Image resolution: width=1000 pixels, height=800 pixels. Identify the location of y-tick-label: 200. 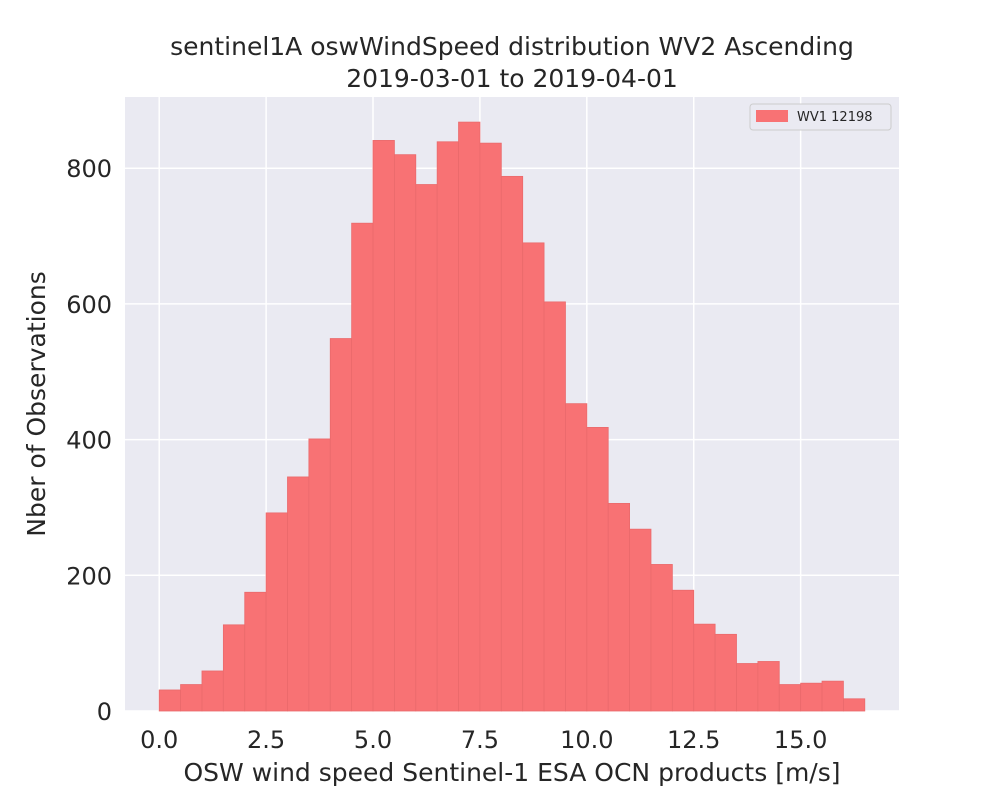
(89, 576).